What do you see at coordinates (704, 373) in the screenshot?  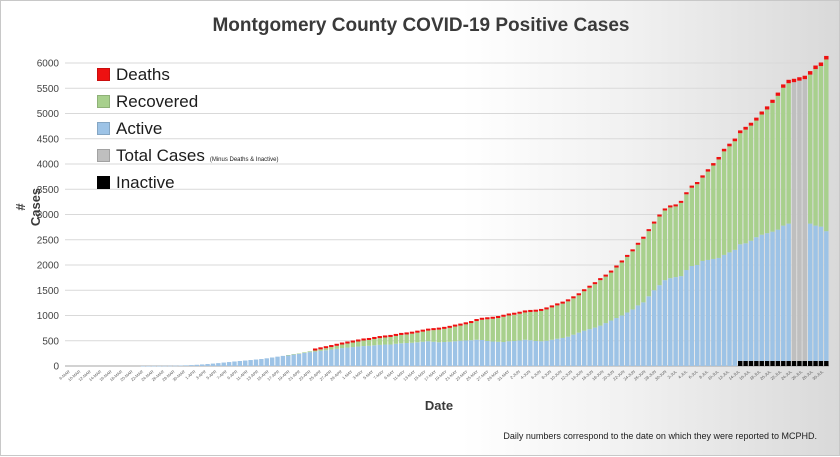 I see `x-tick-label: 8-JUL` at bounding box center [704, 373].